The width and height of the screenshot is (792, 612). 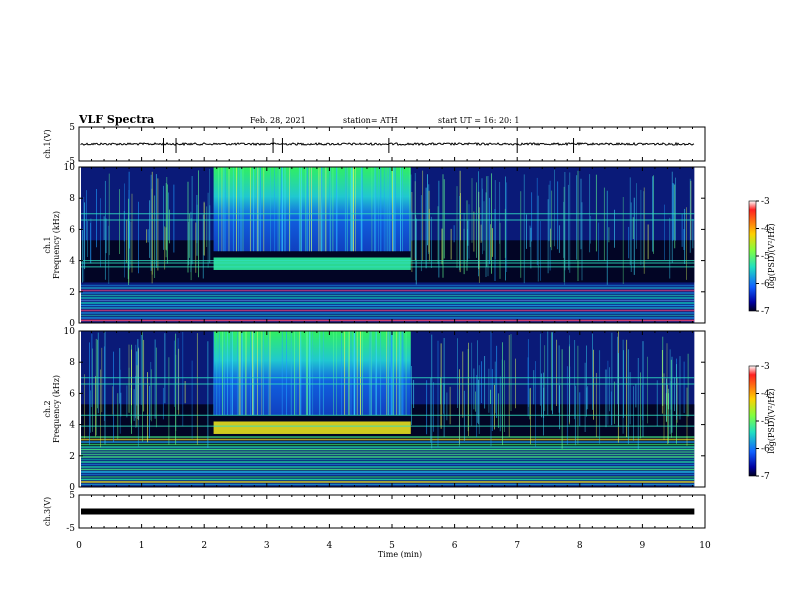 What do you see at coordinates (517, 546) in the screenshot?
I see `x-tick-label: 7` at bounding box center [517, 546].